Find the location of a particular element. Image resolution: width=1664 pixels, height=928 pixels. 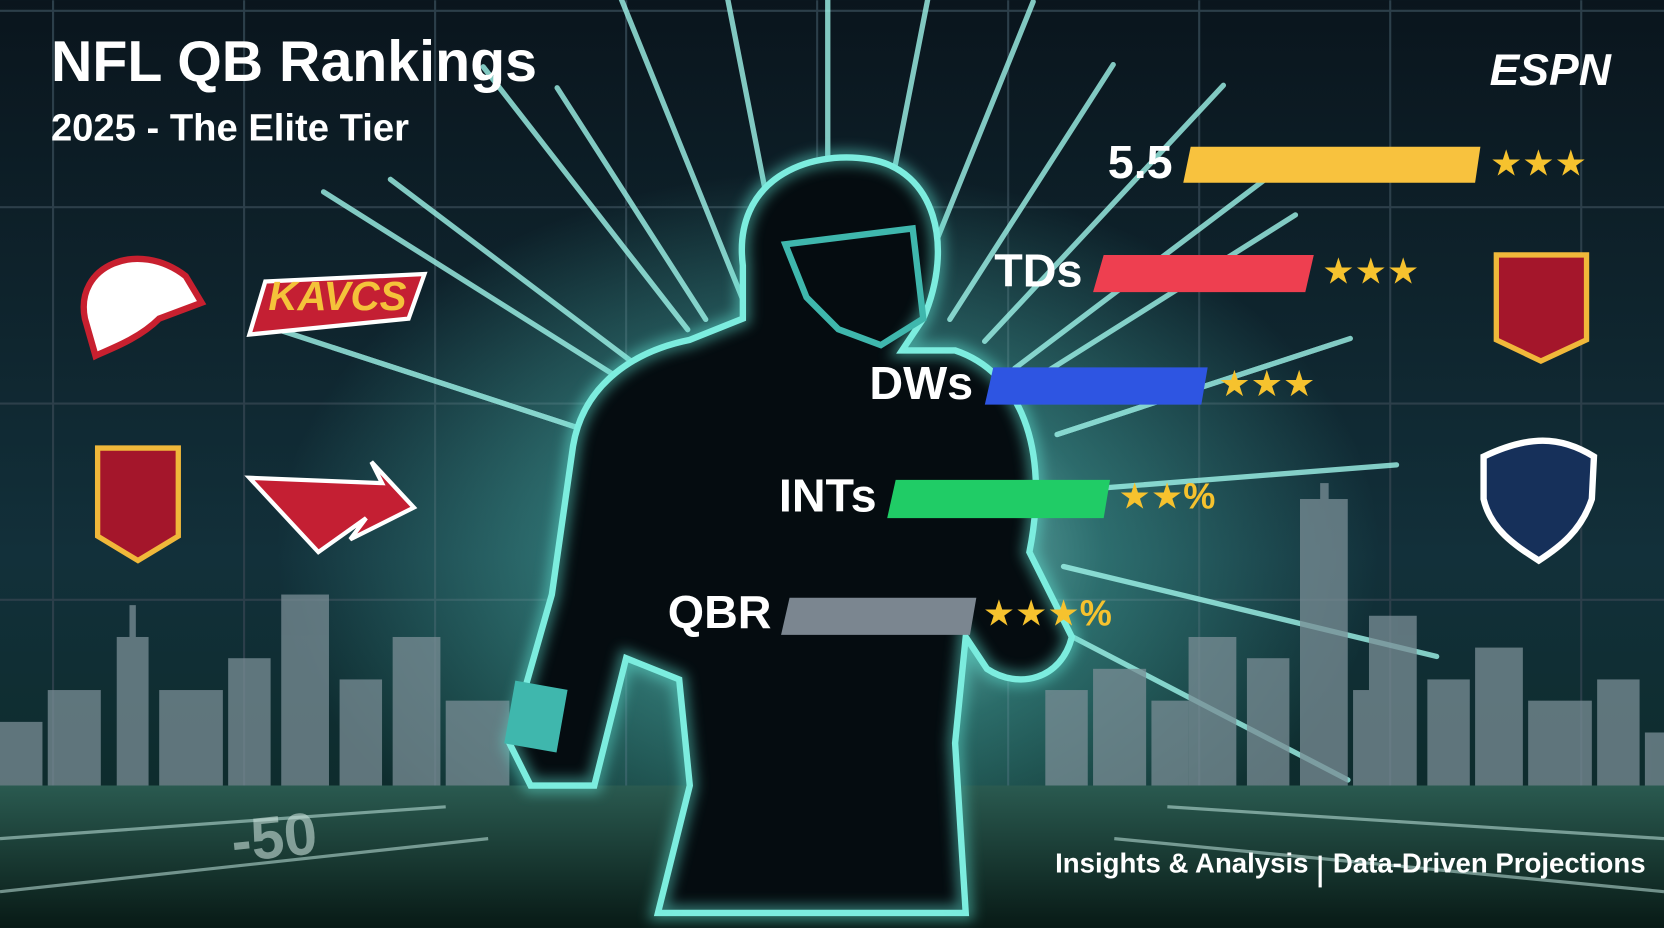

stat-rating: ★★% is located at coordinates (1167, 496).